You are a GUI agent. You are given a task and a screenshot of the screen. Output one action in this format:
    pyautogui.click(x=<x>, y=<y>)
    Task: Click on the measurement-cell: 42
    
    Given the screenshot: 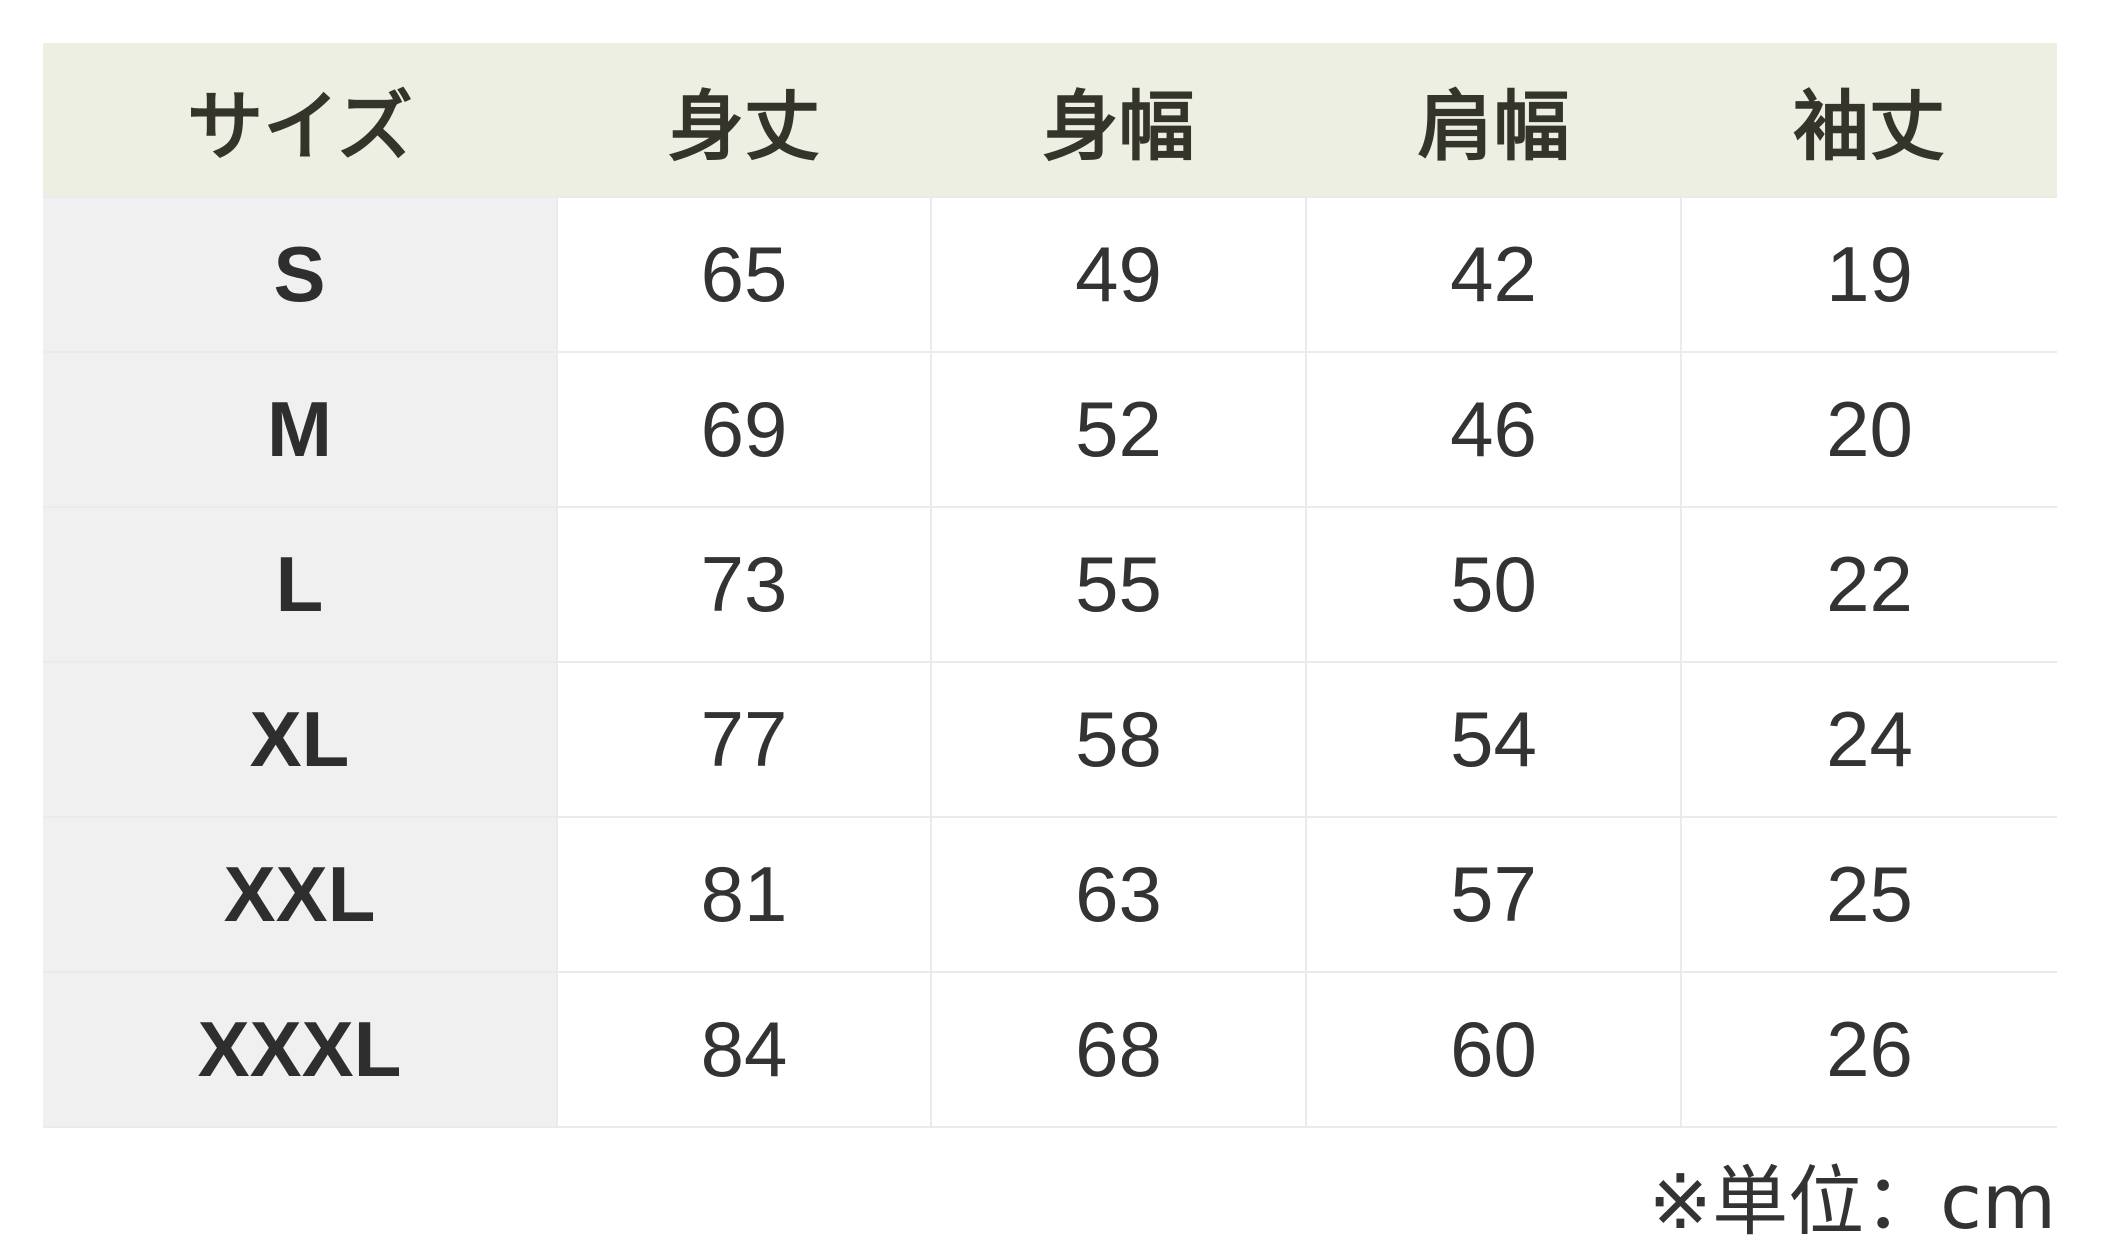 What is the action you would take?
    pyautogui.click(x=1493, y=274)
    